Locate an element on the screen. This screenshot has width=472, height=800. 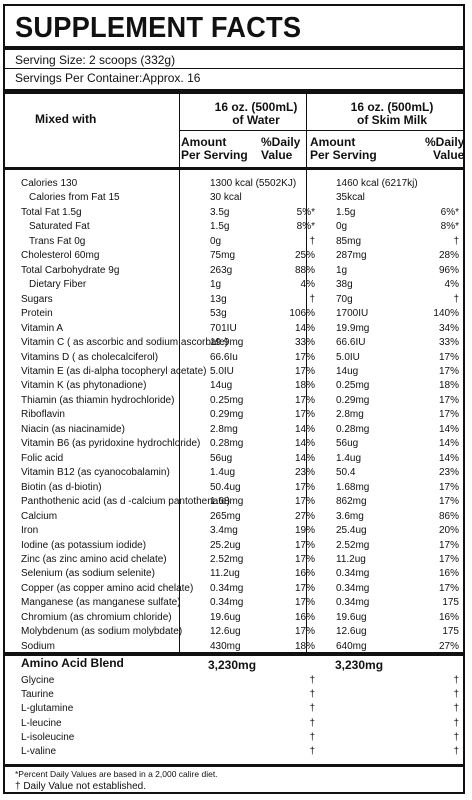
nutrient-name: Vitamin B12 (as cyanocobalamin) is located at coordinates (95, 473).